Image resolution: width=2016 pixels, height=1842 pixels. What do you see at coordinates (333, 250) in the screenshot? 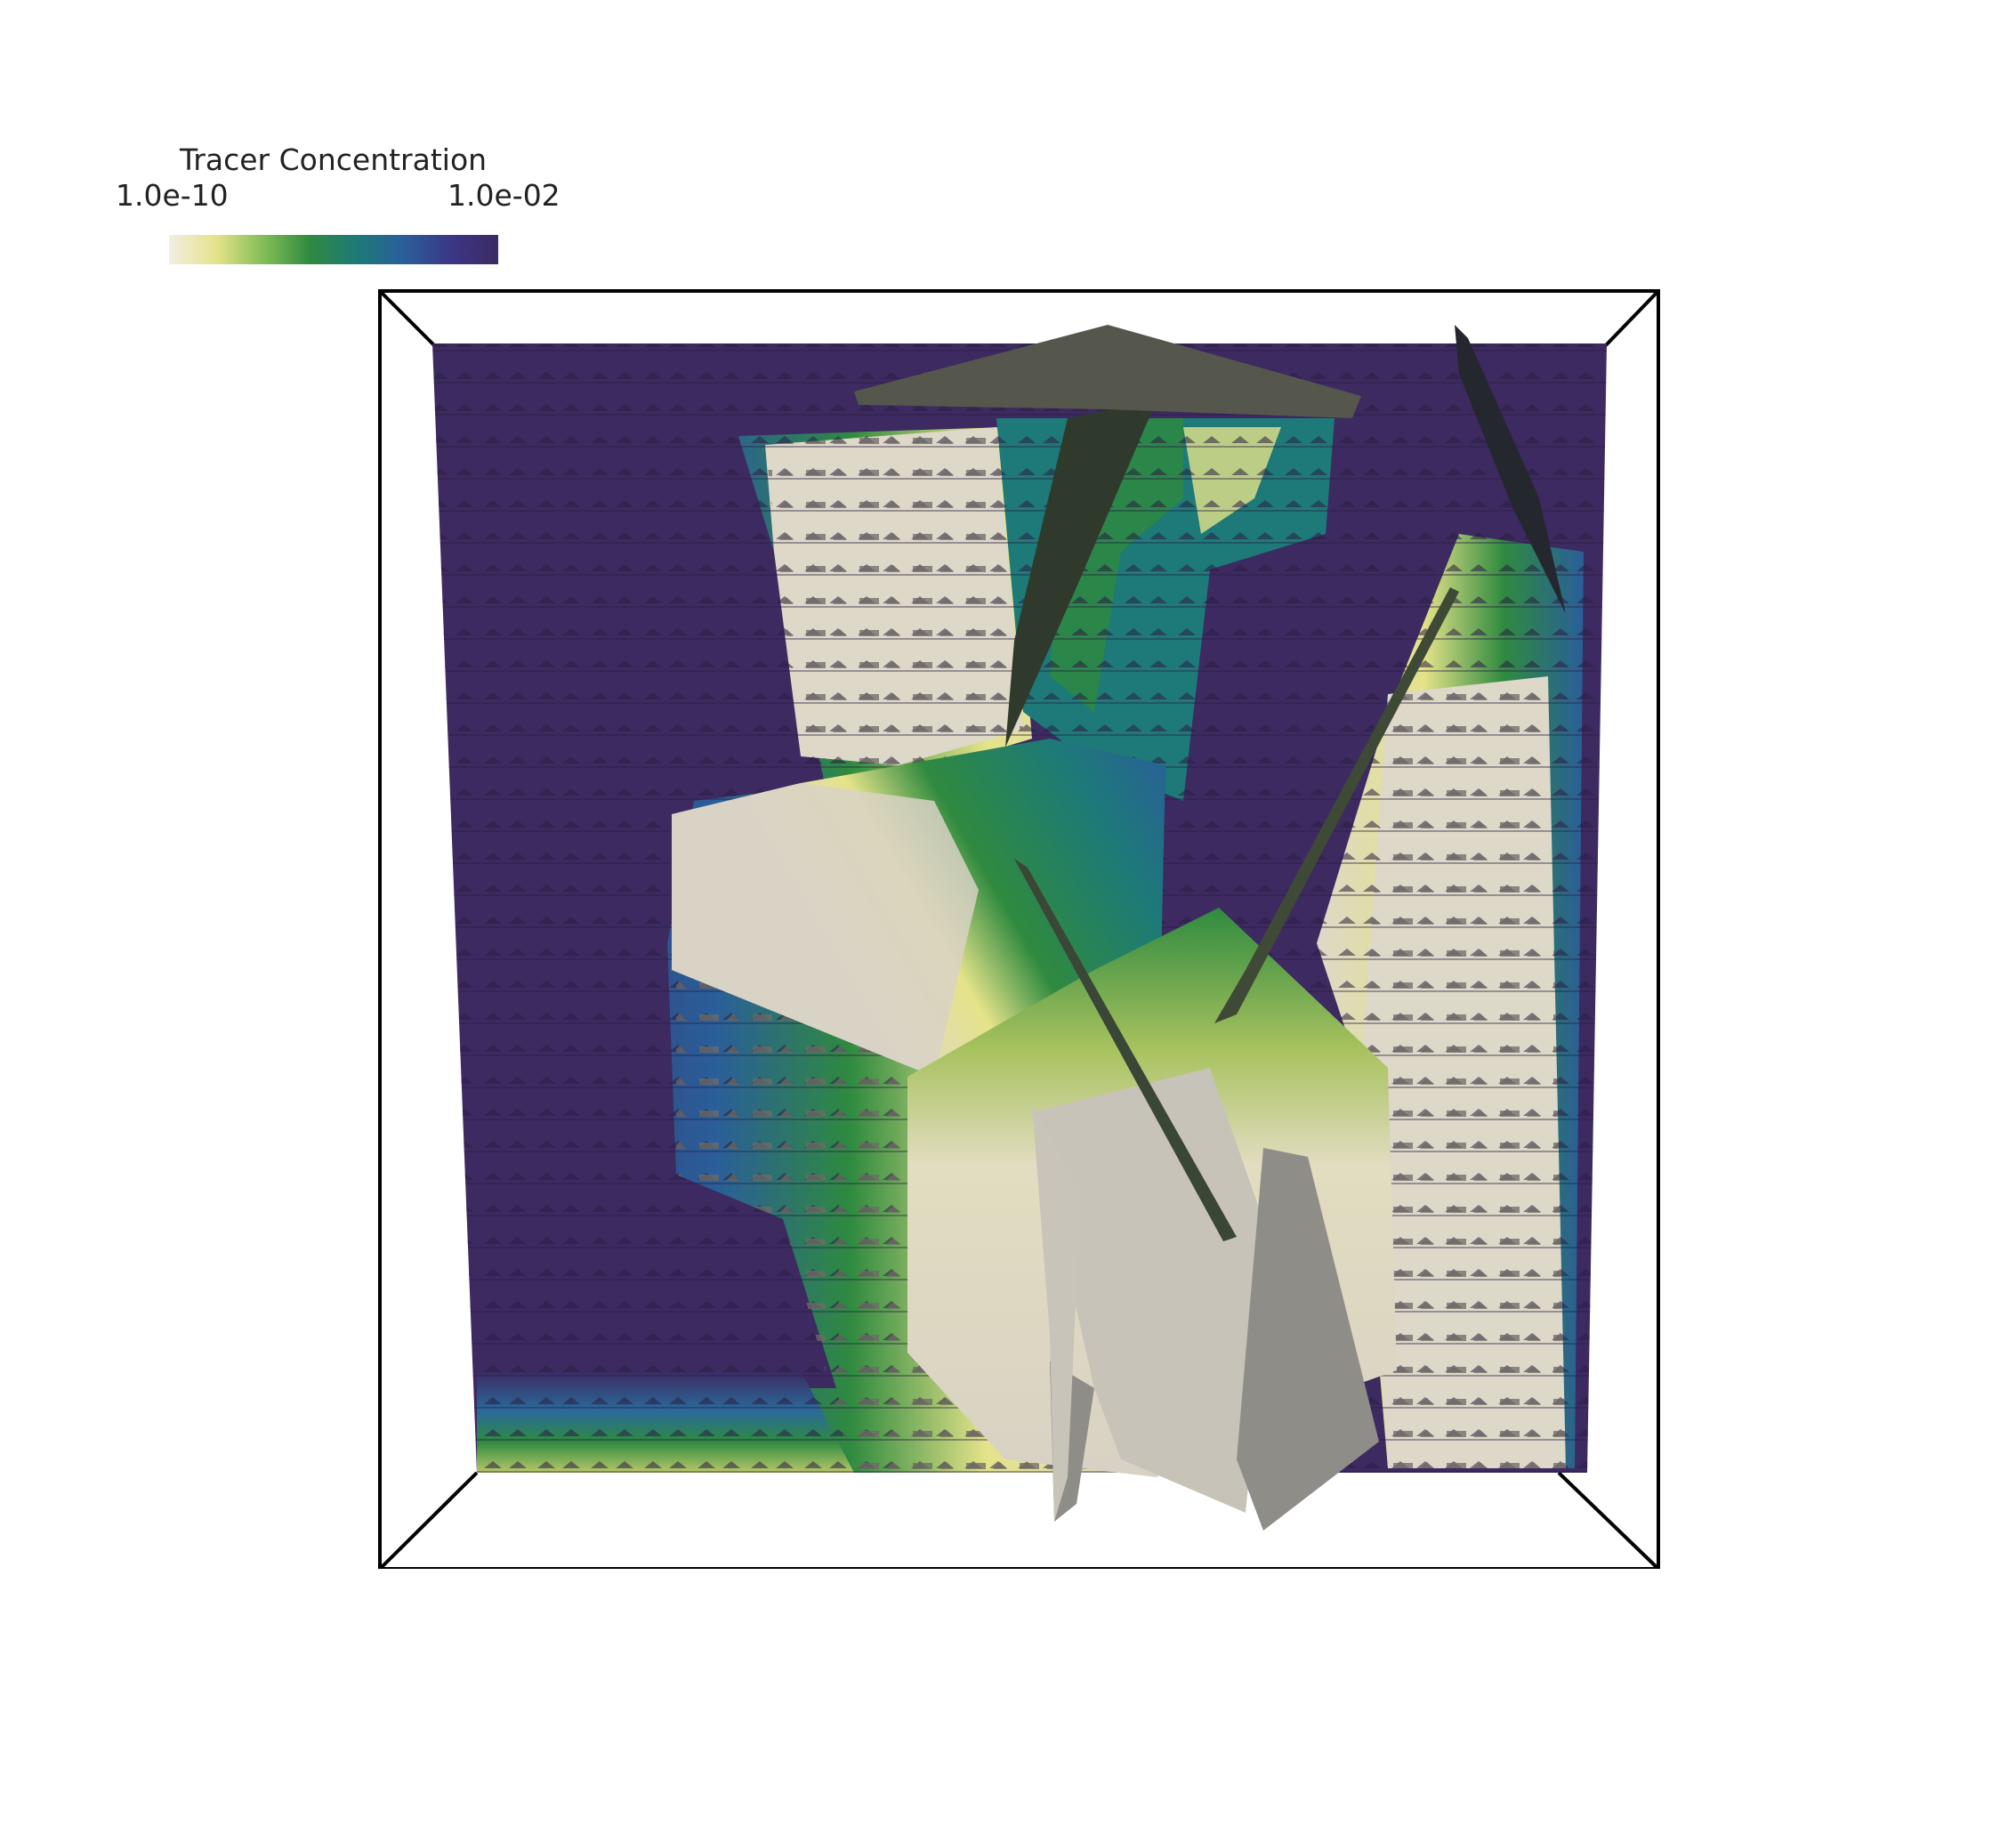
I see `legend-colorbar` at bounding box center [333, 250].